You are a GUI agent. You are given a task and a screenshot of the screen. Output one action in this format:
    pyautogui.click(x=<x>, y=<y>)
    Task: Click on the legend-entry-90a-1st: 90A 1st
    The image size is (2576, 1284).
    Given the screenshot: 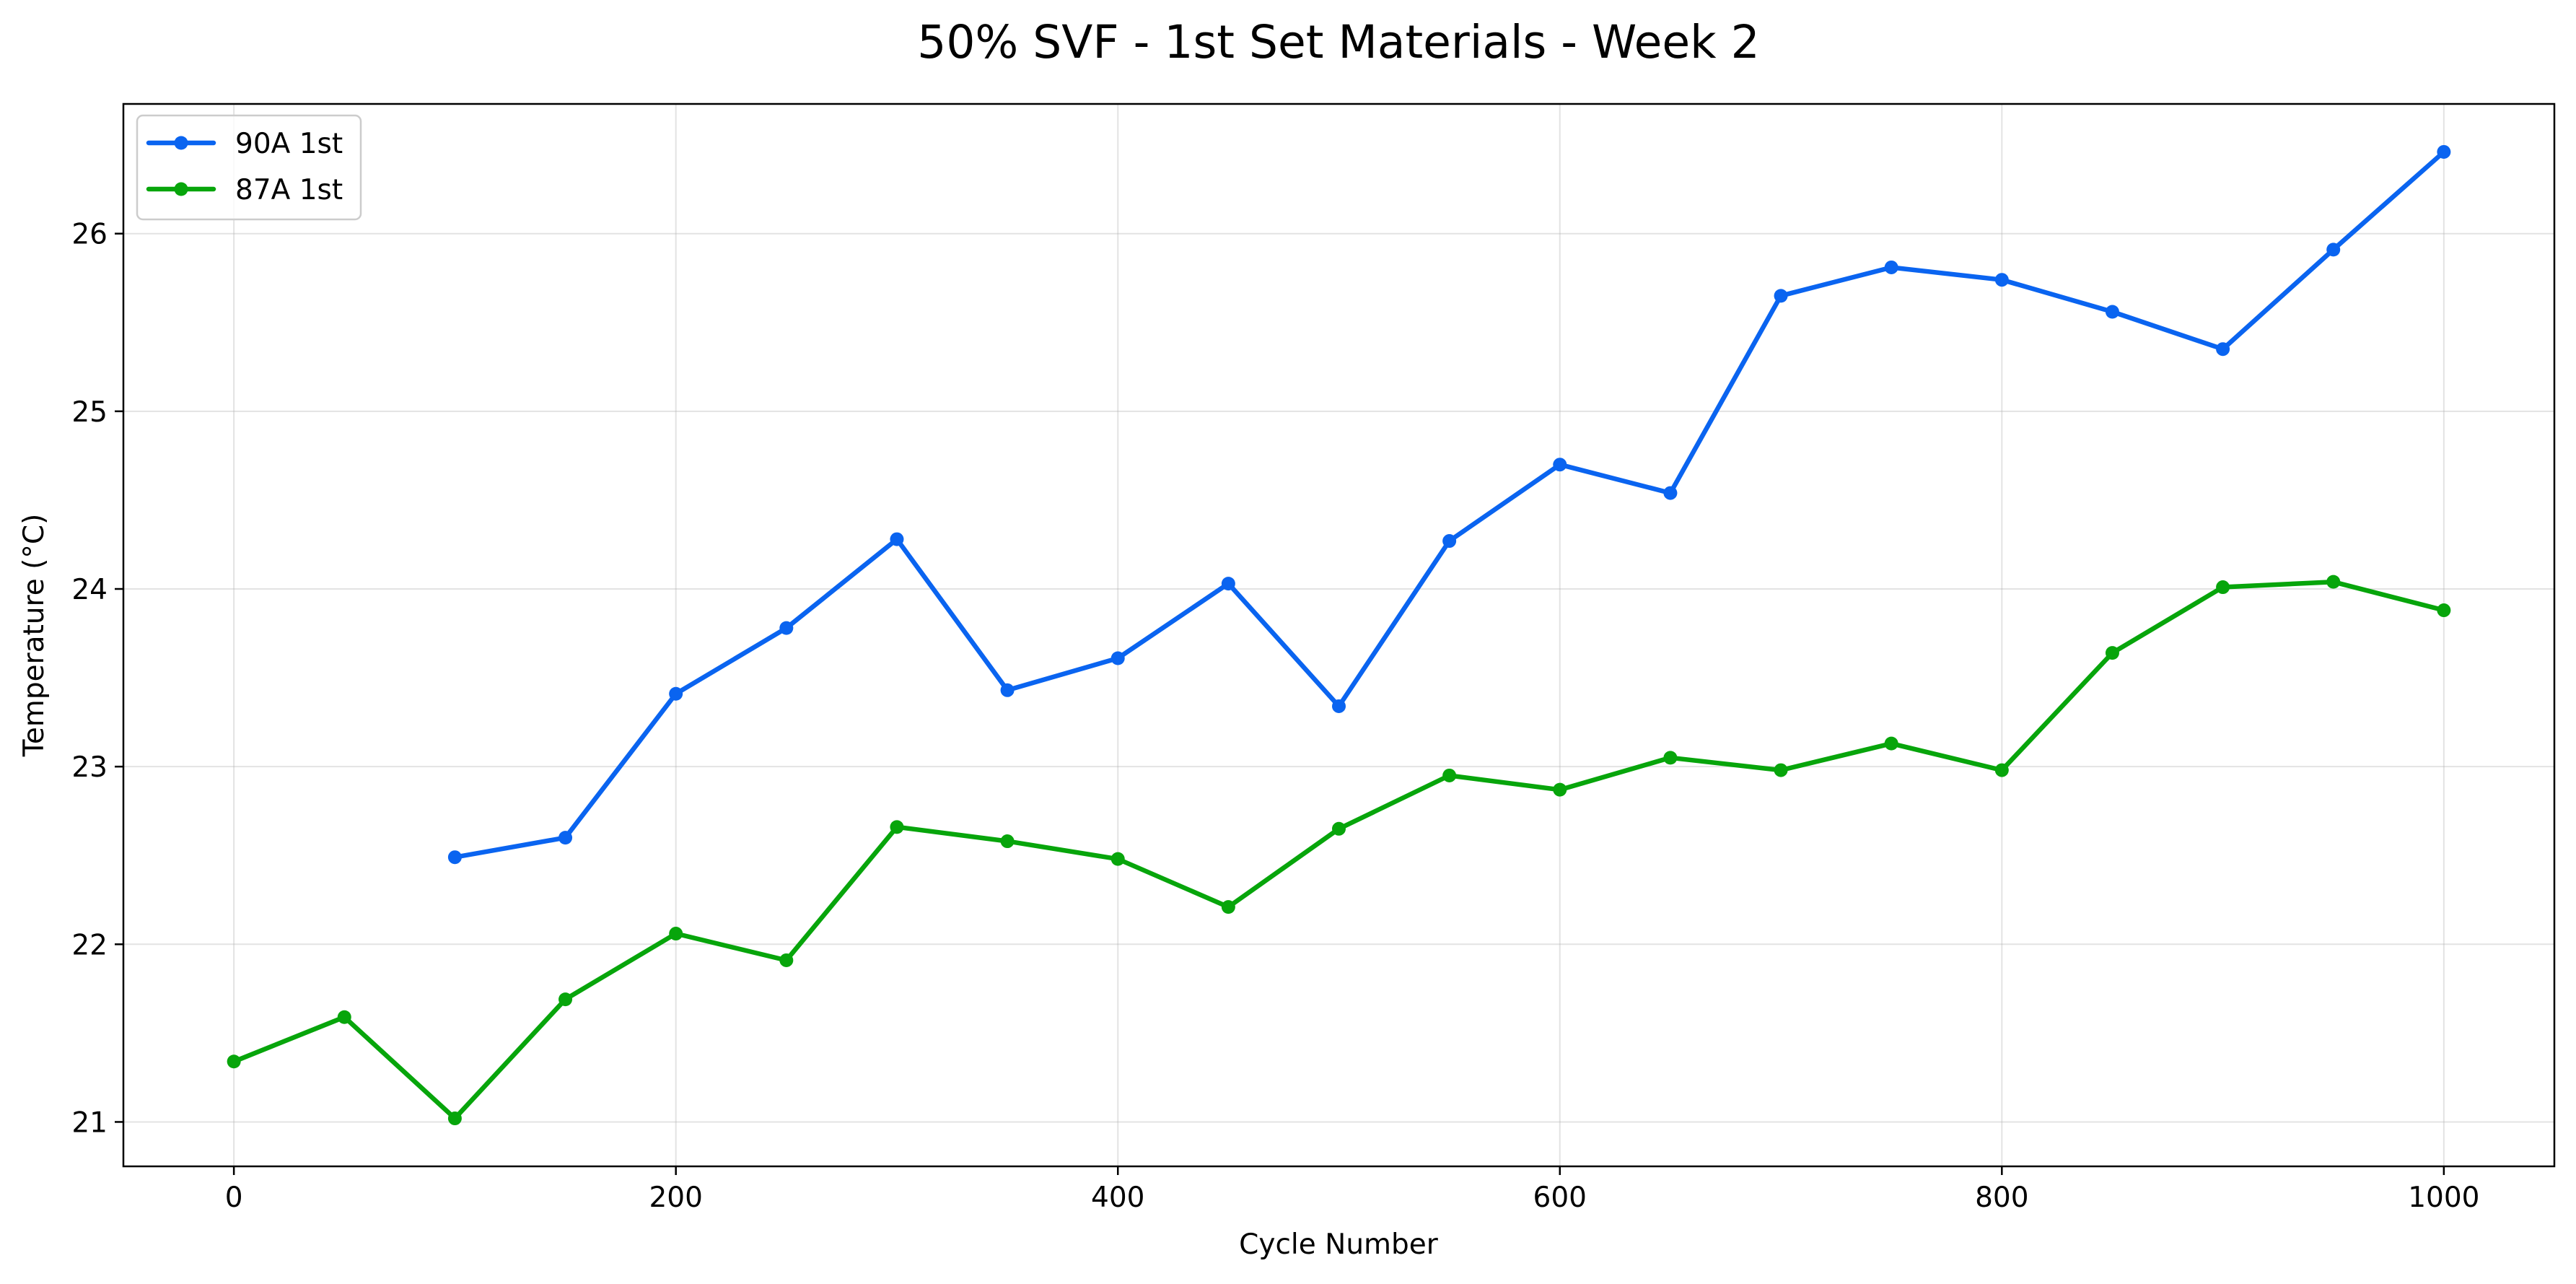 What is the action you would take?
    pyautogui.click(x=244, y=144)
    